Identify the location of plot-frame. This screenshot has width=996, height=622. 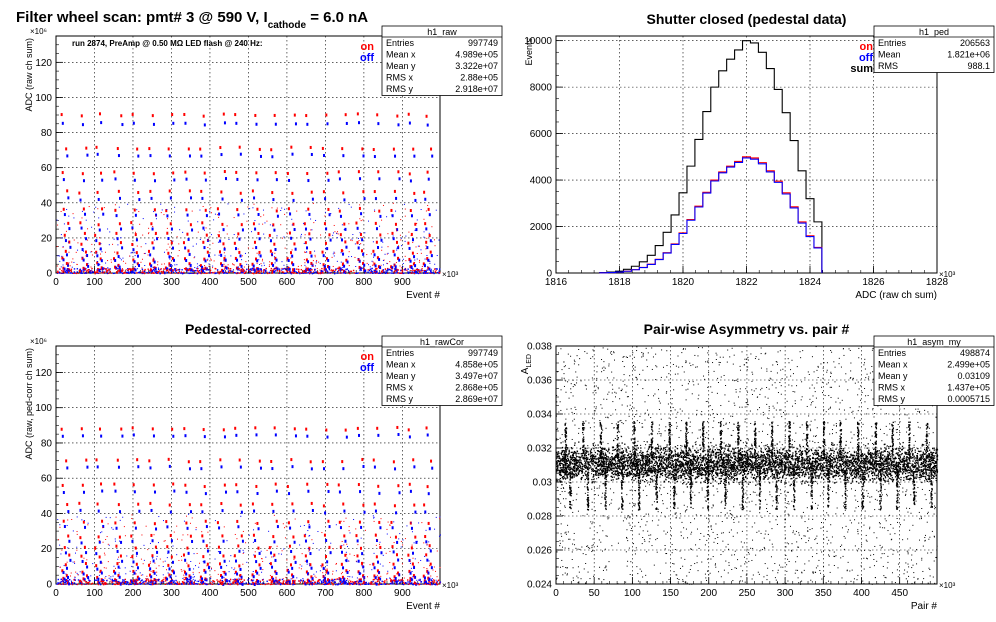
(248, 465).